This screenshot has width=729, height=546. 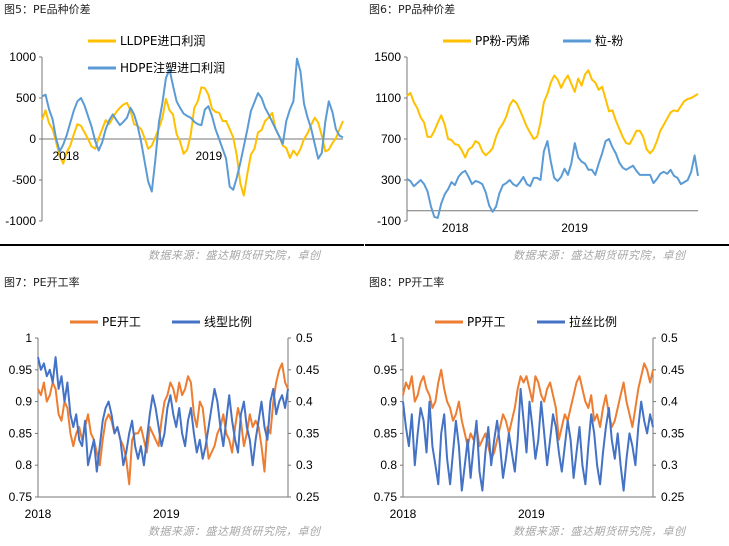 What do you see at coordinates (32, 139) in the screenshot?
I see `y-tick-label: 0` at bounding box center [32, 139].